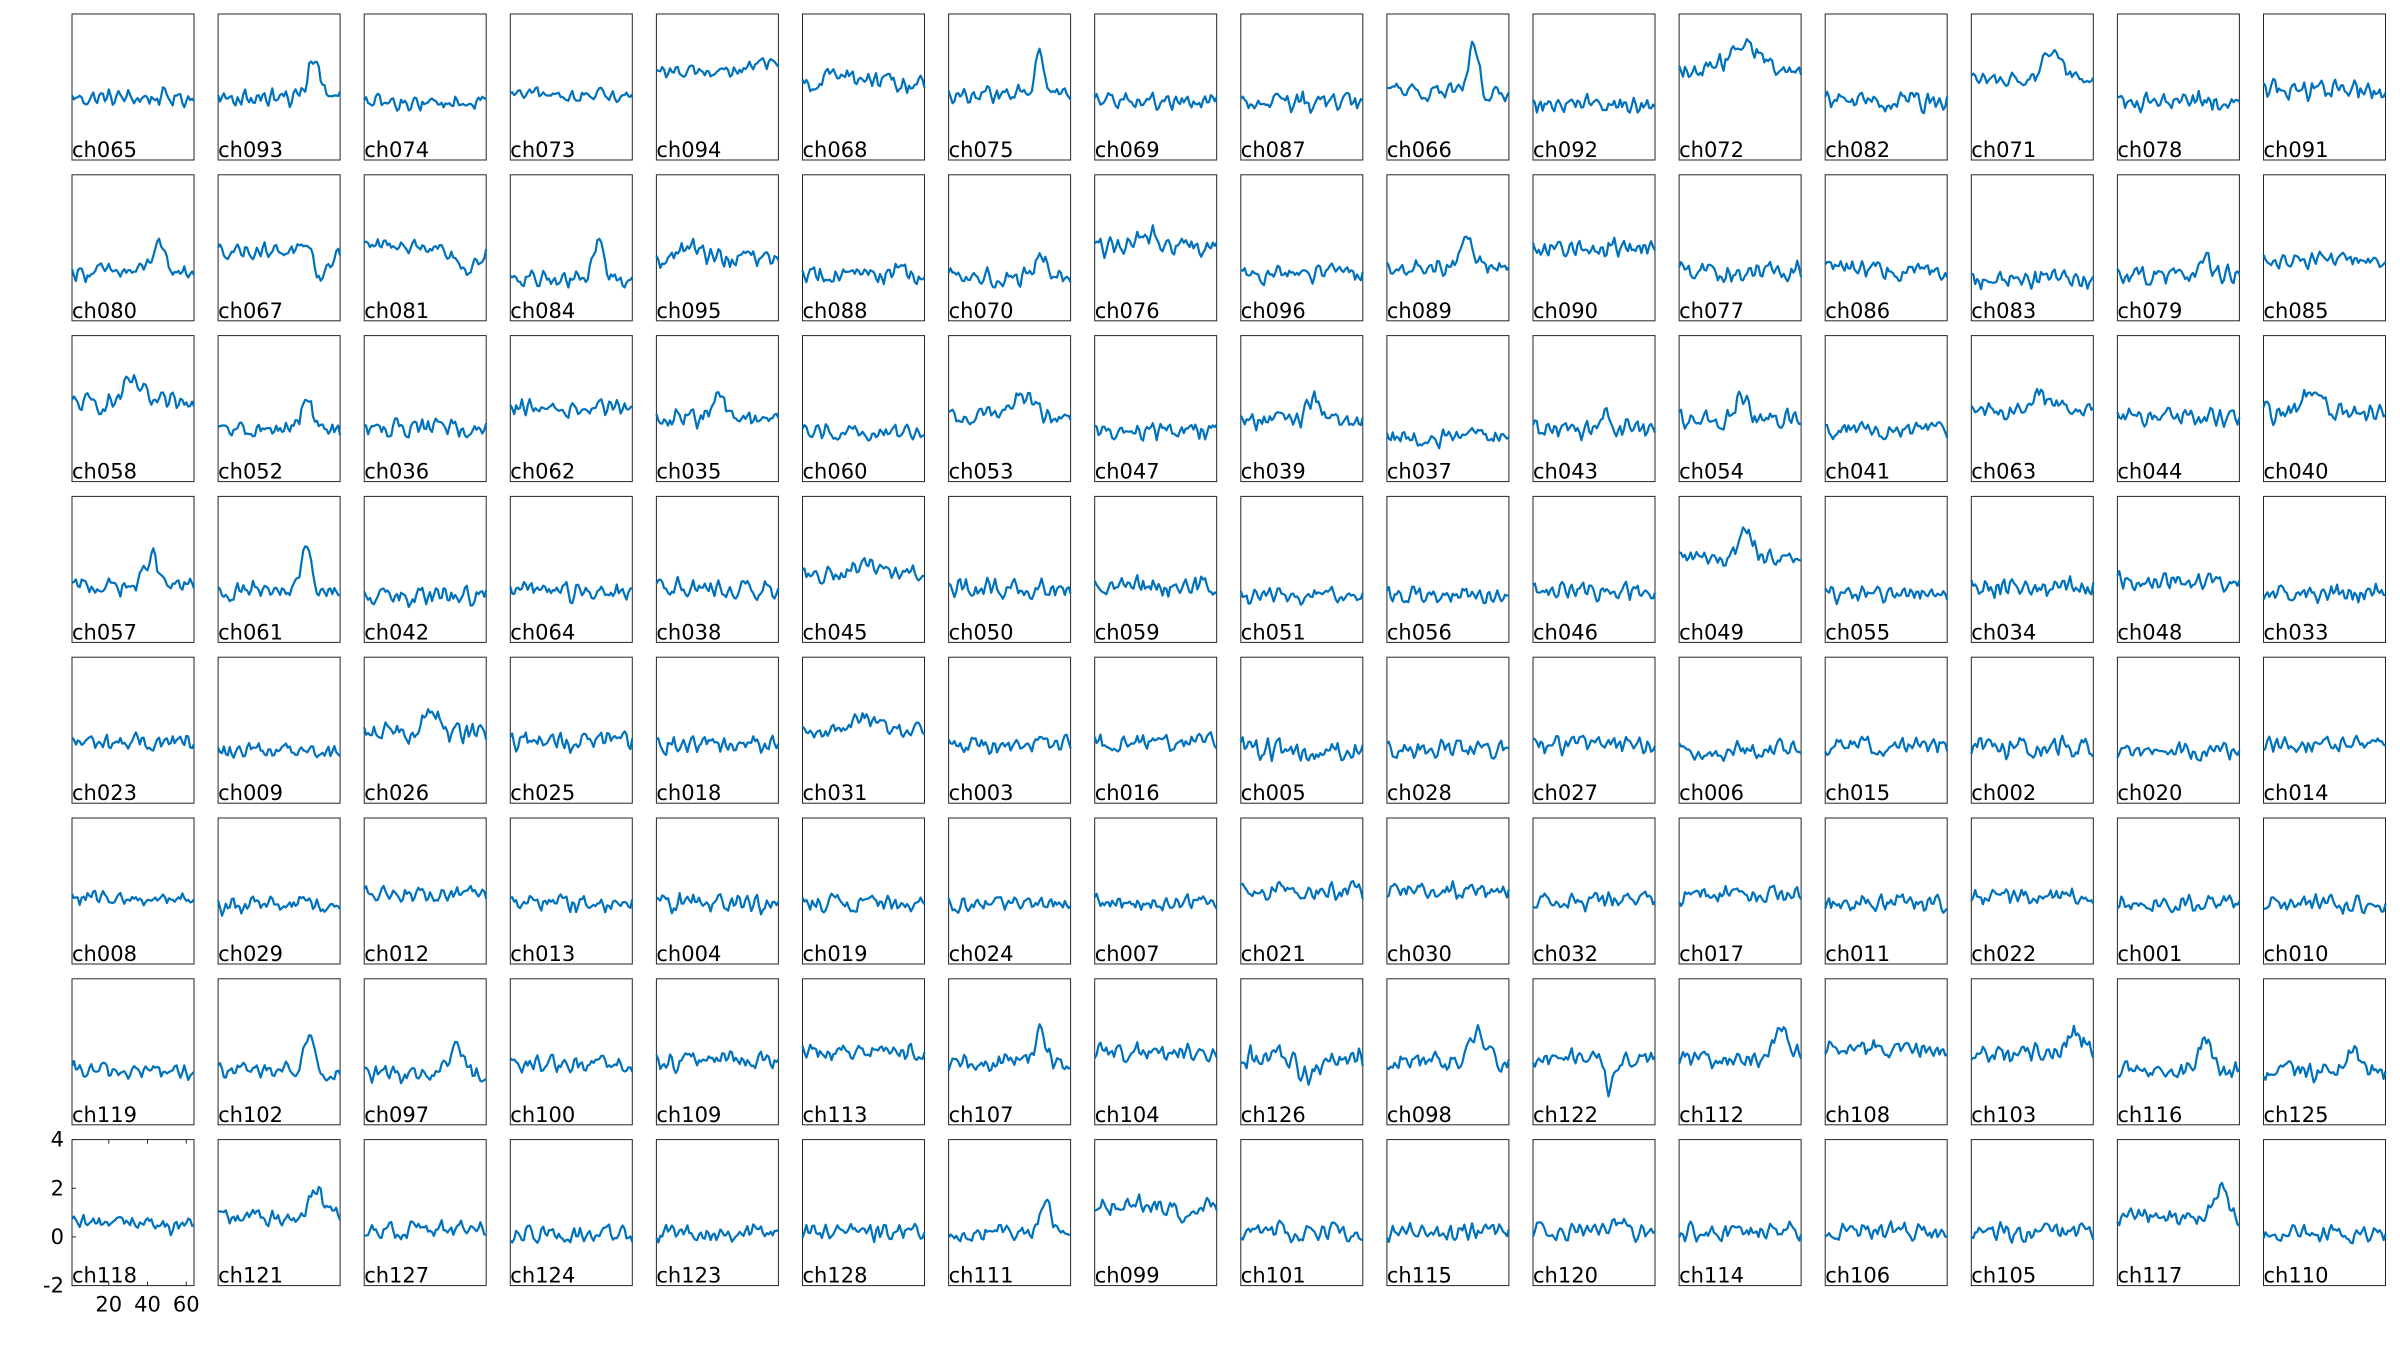 The width and height of the screenshot is (2400, 1350). I want to click on channel-label: ch037, so click(1419, 472).